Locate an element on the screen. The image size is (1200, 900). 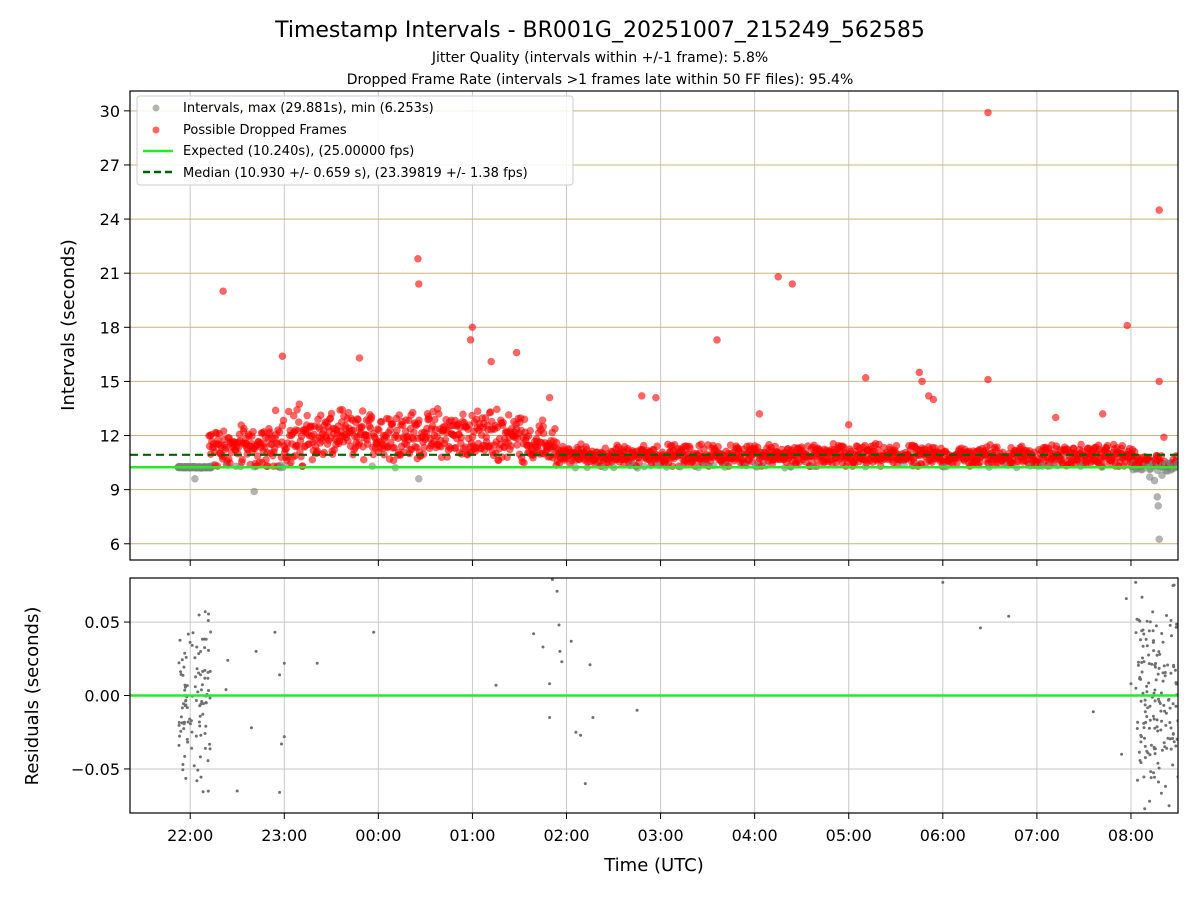
y-tick-label: 0.00 is located at coordinates (102, 696).